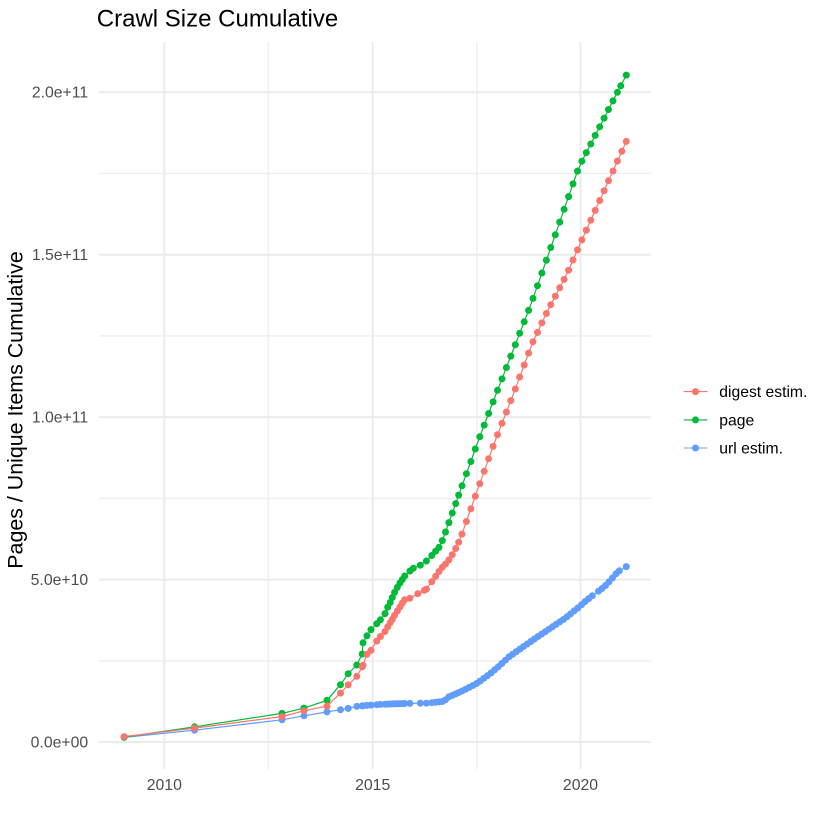  What do you see at coordinates (372, 785) in the screenshot?
I see `svg-text: 2015` at bounding box center [372, 785].